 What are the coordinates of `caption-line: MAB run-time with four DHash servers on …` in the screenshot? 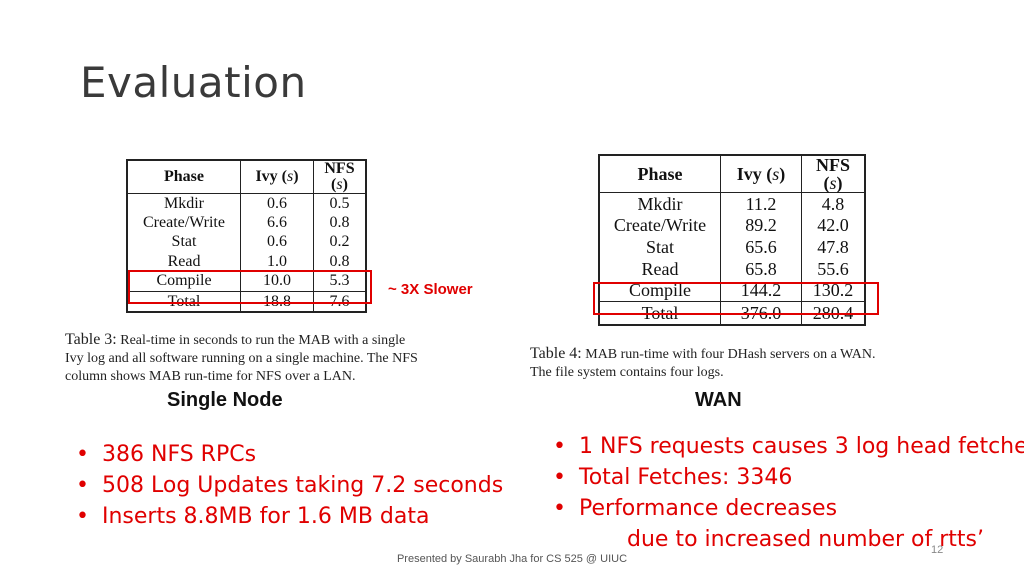 It's located at (728, 354).